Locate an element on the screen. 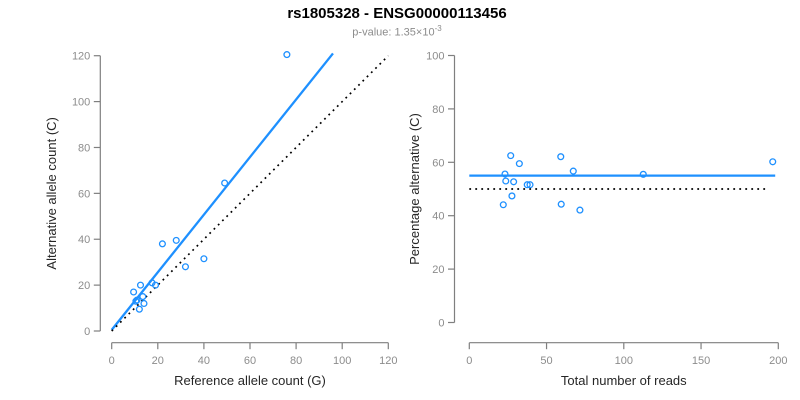 Image resolution: width=800 pixels, height=400 pixels. x-tick-label: 50 is located at coordinates (546, 361).